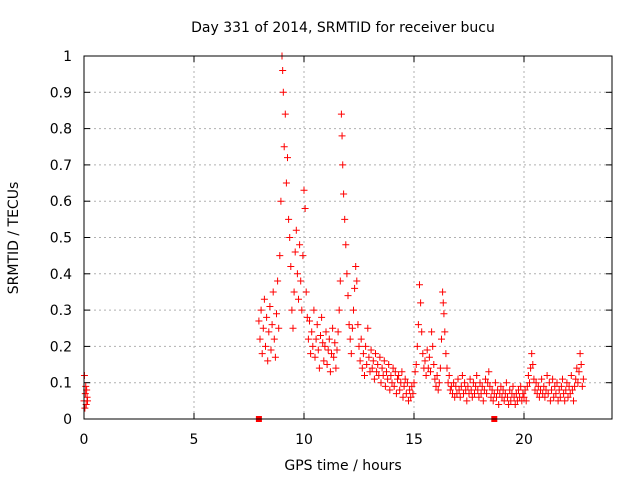 The image size is (640, 480). Describe the element at coordinates (14, 238) in the screenshot. I see `y-axis-label: SRMTID / TECUs` at that location.